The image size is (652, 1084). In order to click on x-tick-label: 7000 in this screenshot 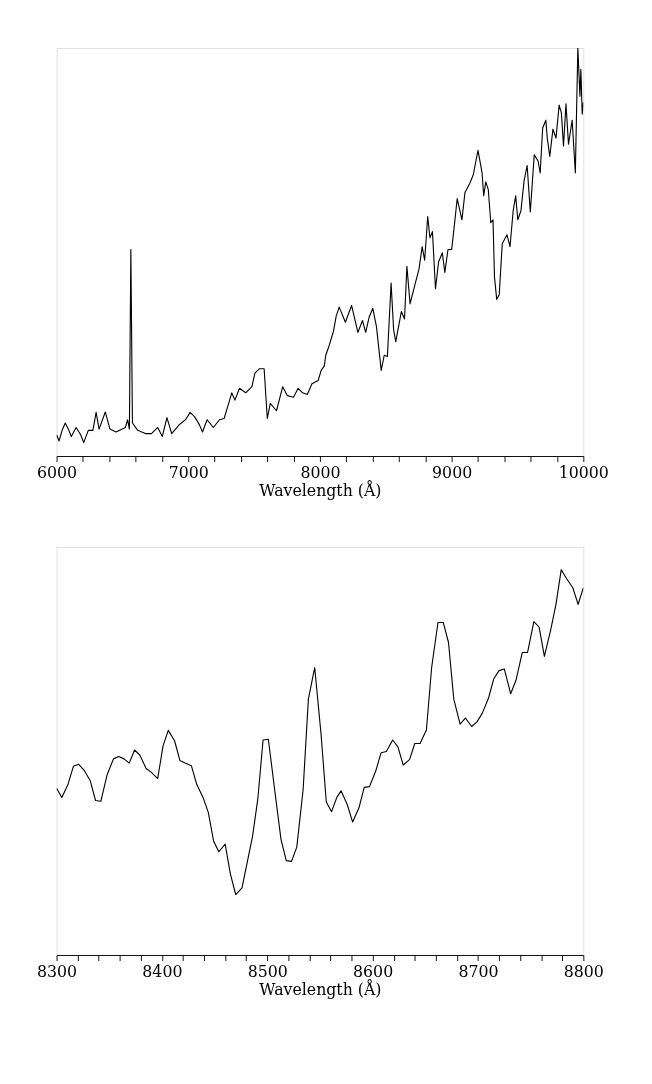, I will do `click(188, 472)`.